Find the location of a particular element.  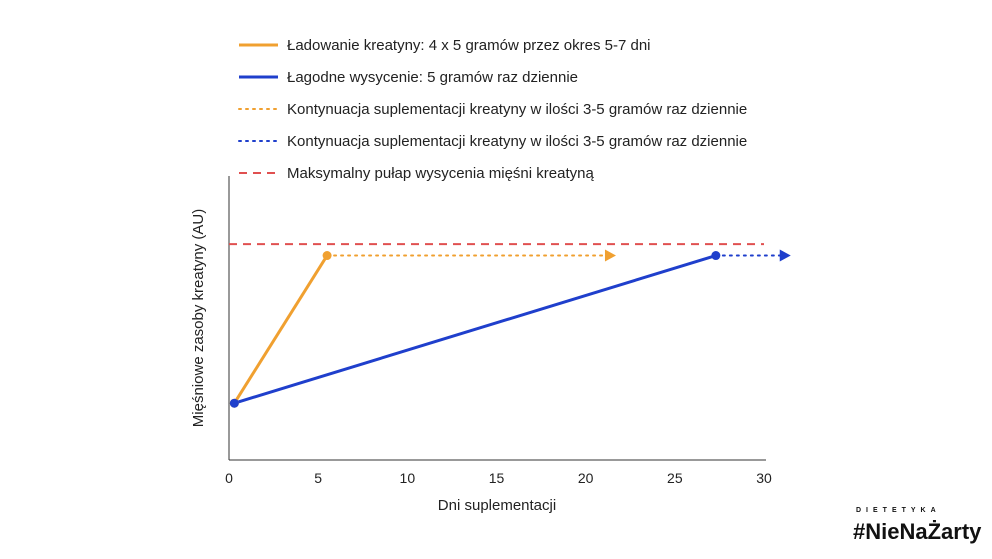

x-tick-label-0: 0 is located at coordinates (229, 478).